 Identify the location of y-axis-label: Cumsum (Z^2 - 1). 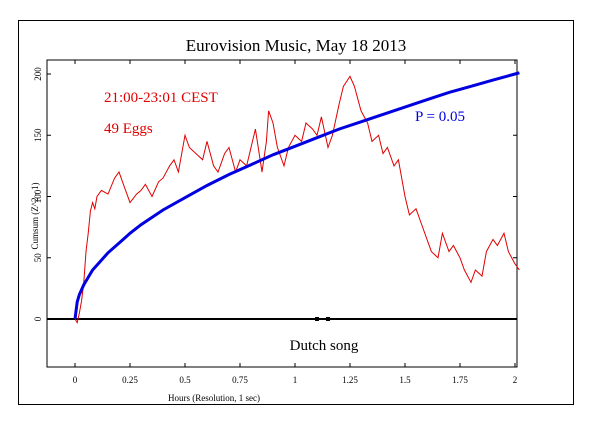
(35, 216).